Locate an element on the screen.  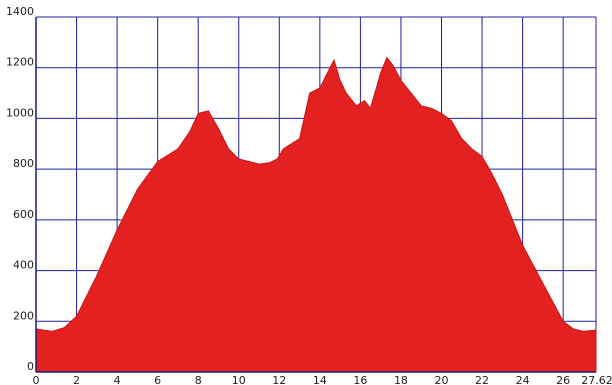
y-tick-label: 1200 is located at coordinates (20, 62).